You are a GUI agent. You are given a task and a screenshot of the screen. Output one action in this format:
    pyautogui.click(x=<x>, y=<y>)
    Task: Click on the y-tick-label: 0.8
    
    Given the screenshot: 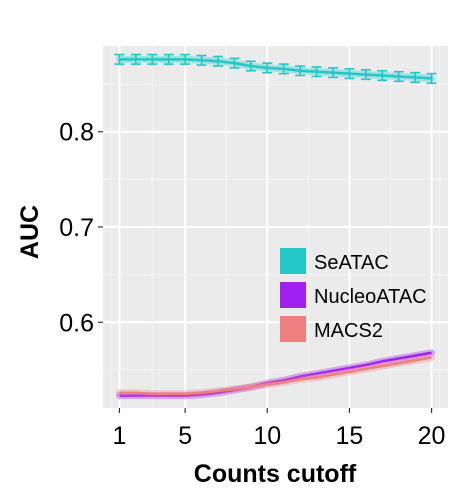 What is the action you would take?
    pyautogui.click(x=76, y=133)
    